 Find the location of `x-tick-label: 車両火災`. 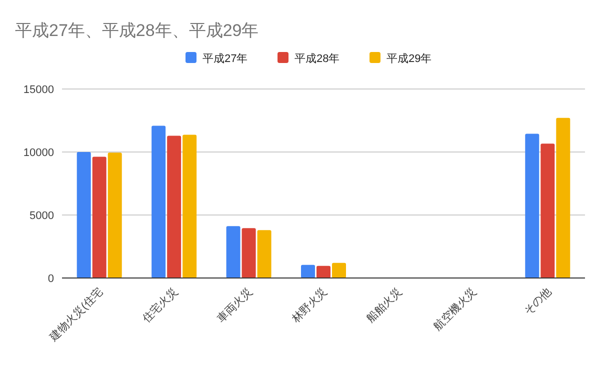

x-tick-label: 車両火災 is located at coordinates (234, 305).